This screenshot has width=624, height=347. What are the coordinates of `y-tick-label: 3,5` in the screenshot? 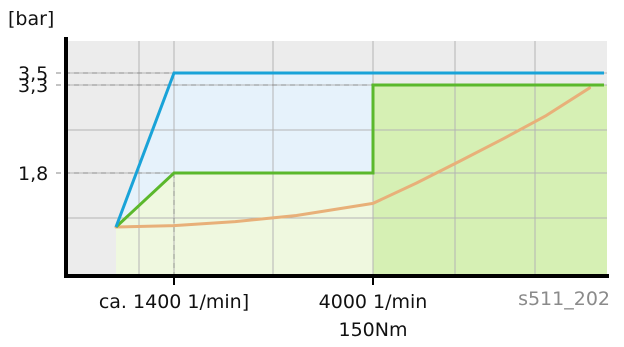 It's located at (33, 74).